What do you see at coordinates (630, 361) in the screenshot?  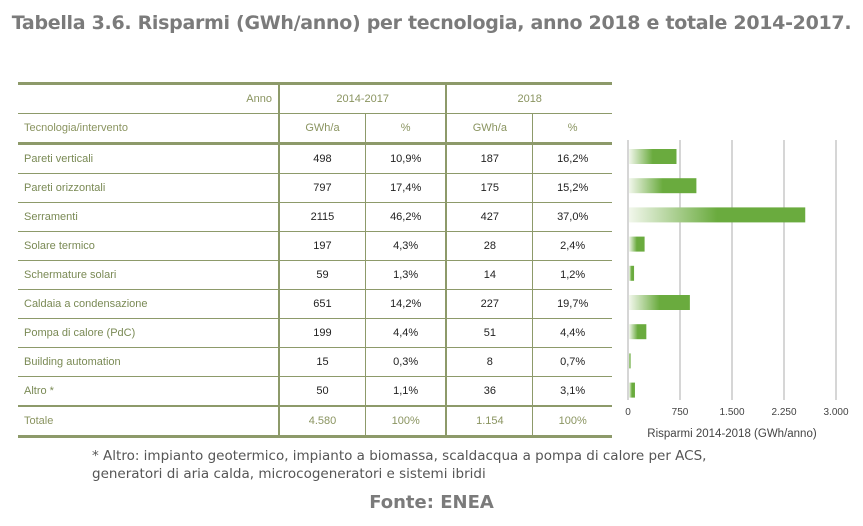 I see `bar-building-automation` at bounding box center [630, 361].